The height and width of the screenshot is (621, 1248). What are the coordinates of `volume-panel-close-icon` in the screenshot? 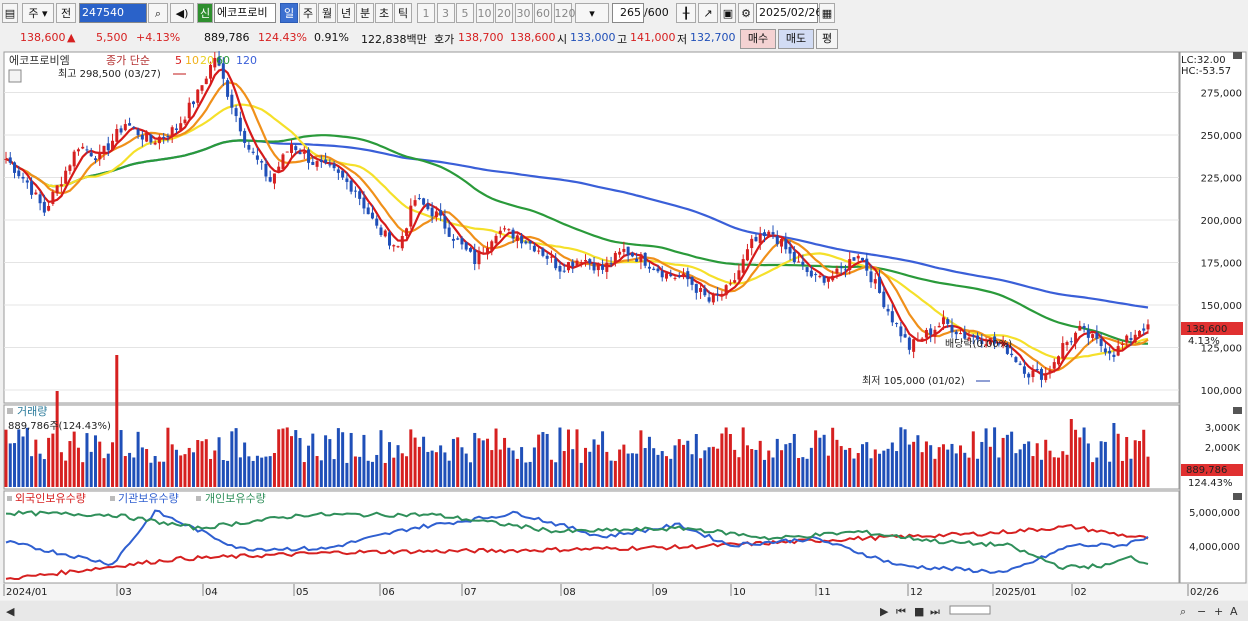 It's located at (1237, 410).